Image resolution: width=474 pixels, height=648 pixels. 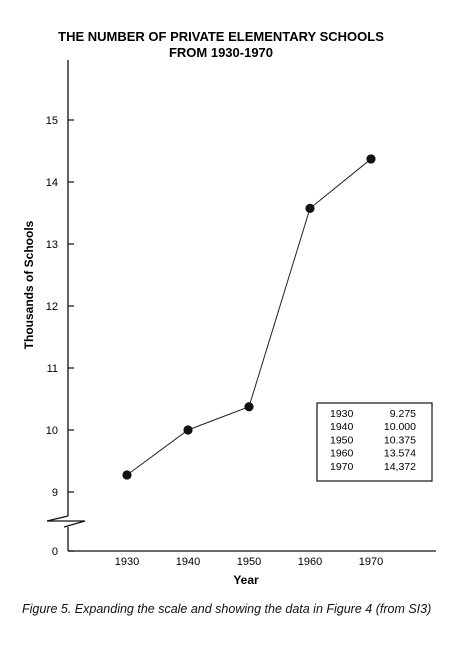 What do you see at coordinates (371, 562) in the screenshot?
I see `x-tick-label: 1970` at bounding box center [371, 562].